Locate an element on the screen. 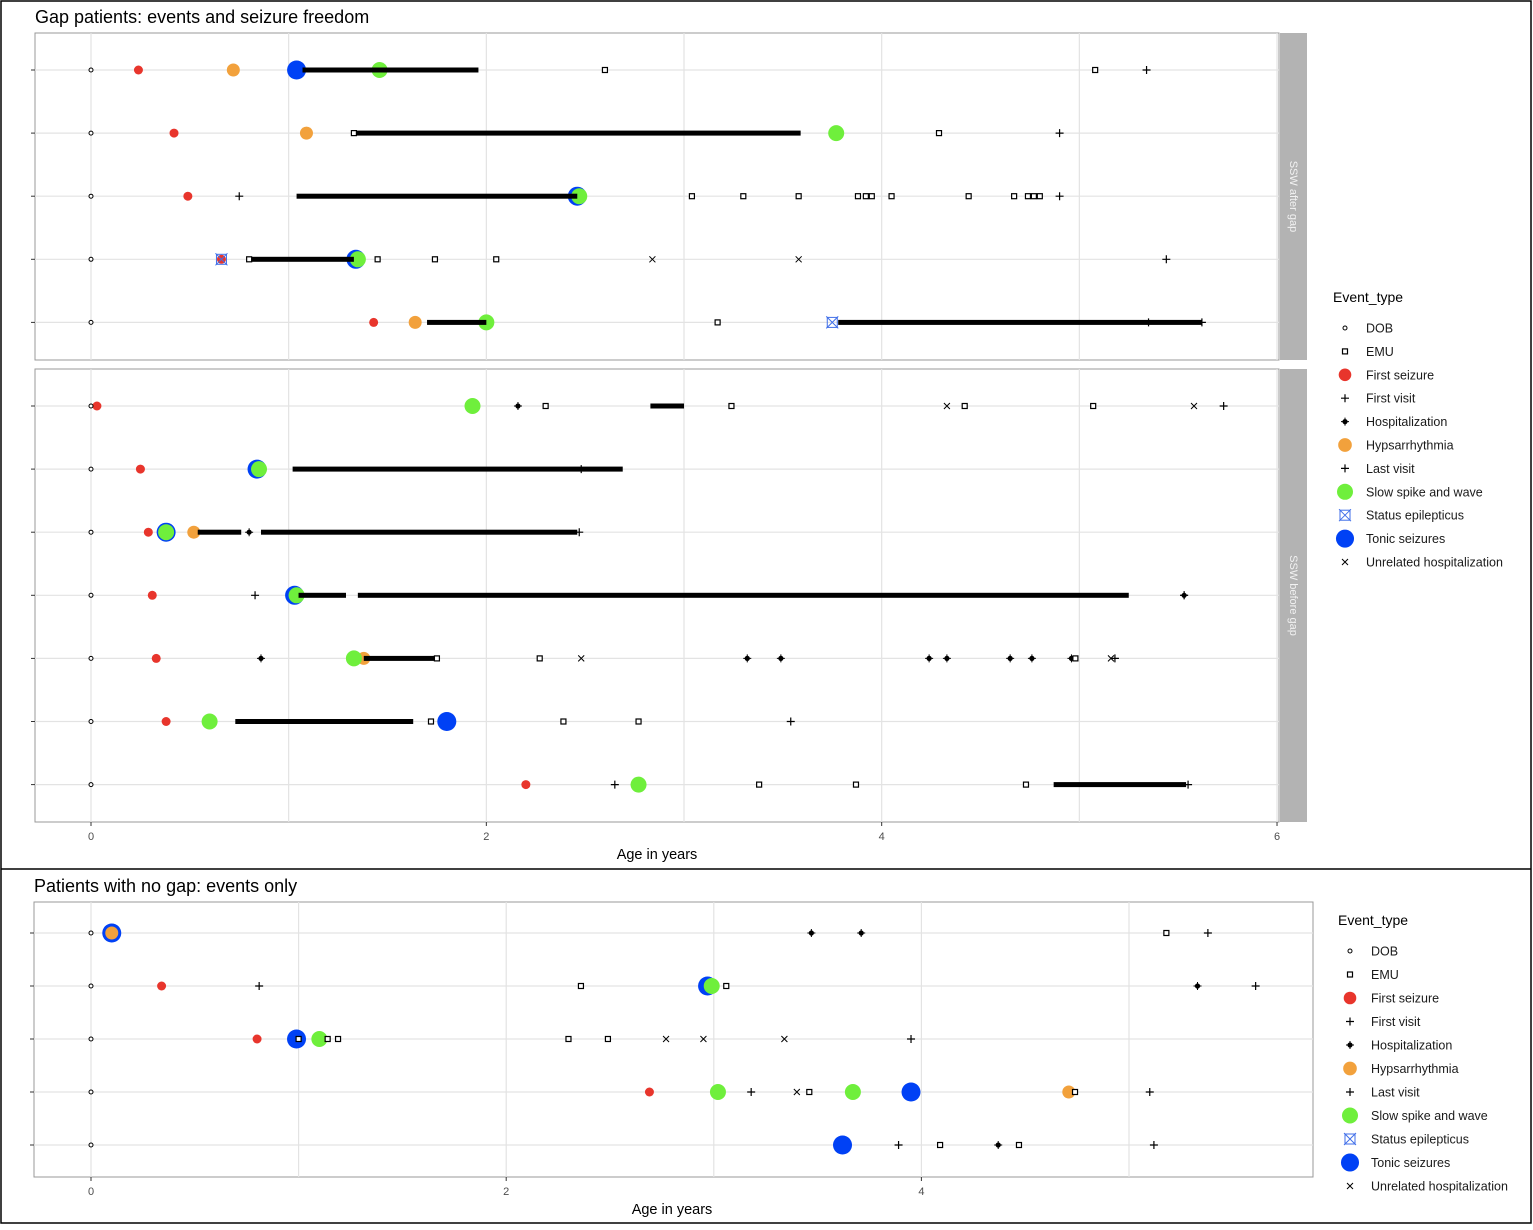 Image resolution: width=1533 pixels, height=1230 pixels. legend-item: Slow spike and wave is located at coordinates (1410, 491).